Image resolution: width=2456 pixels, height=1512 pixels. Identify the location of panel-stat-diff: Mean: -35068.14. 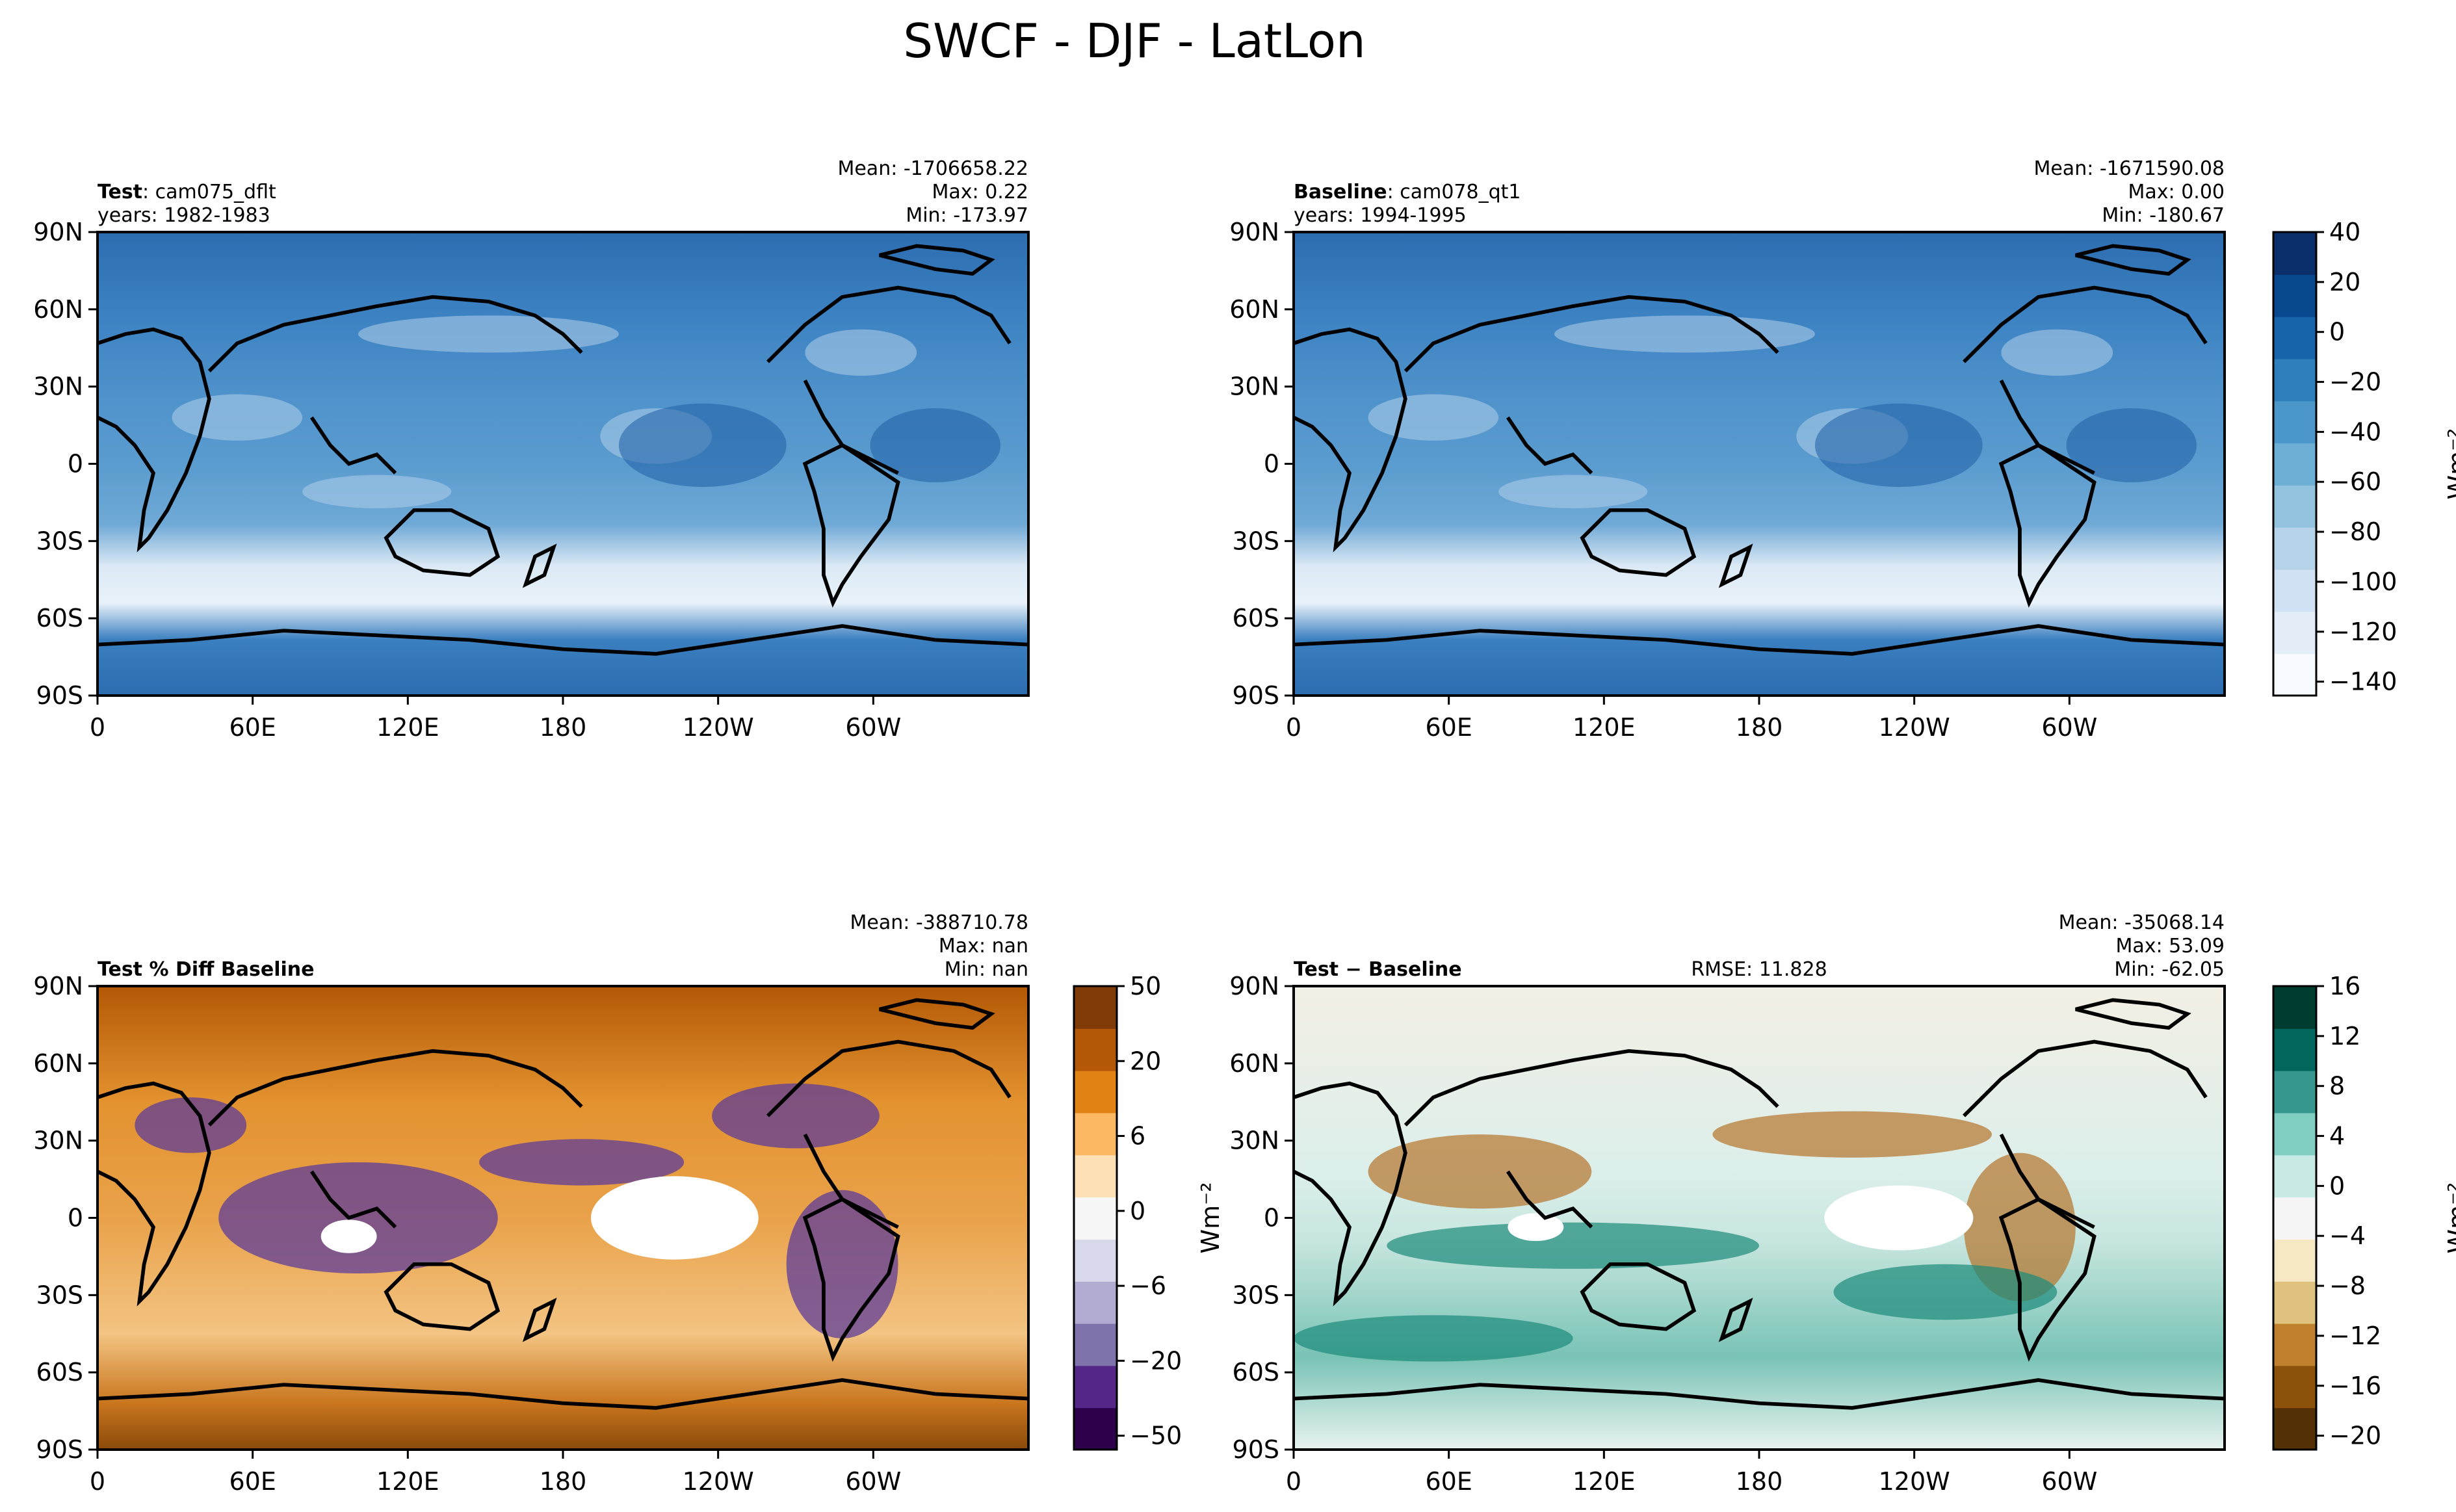
(2142, 922).